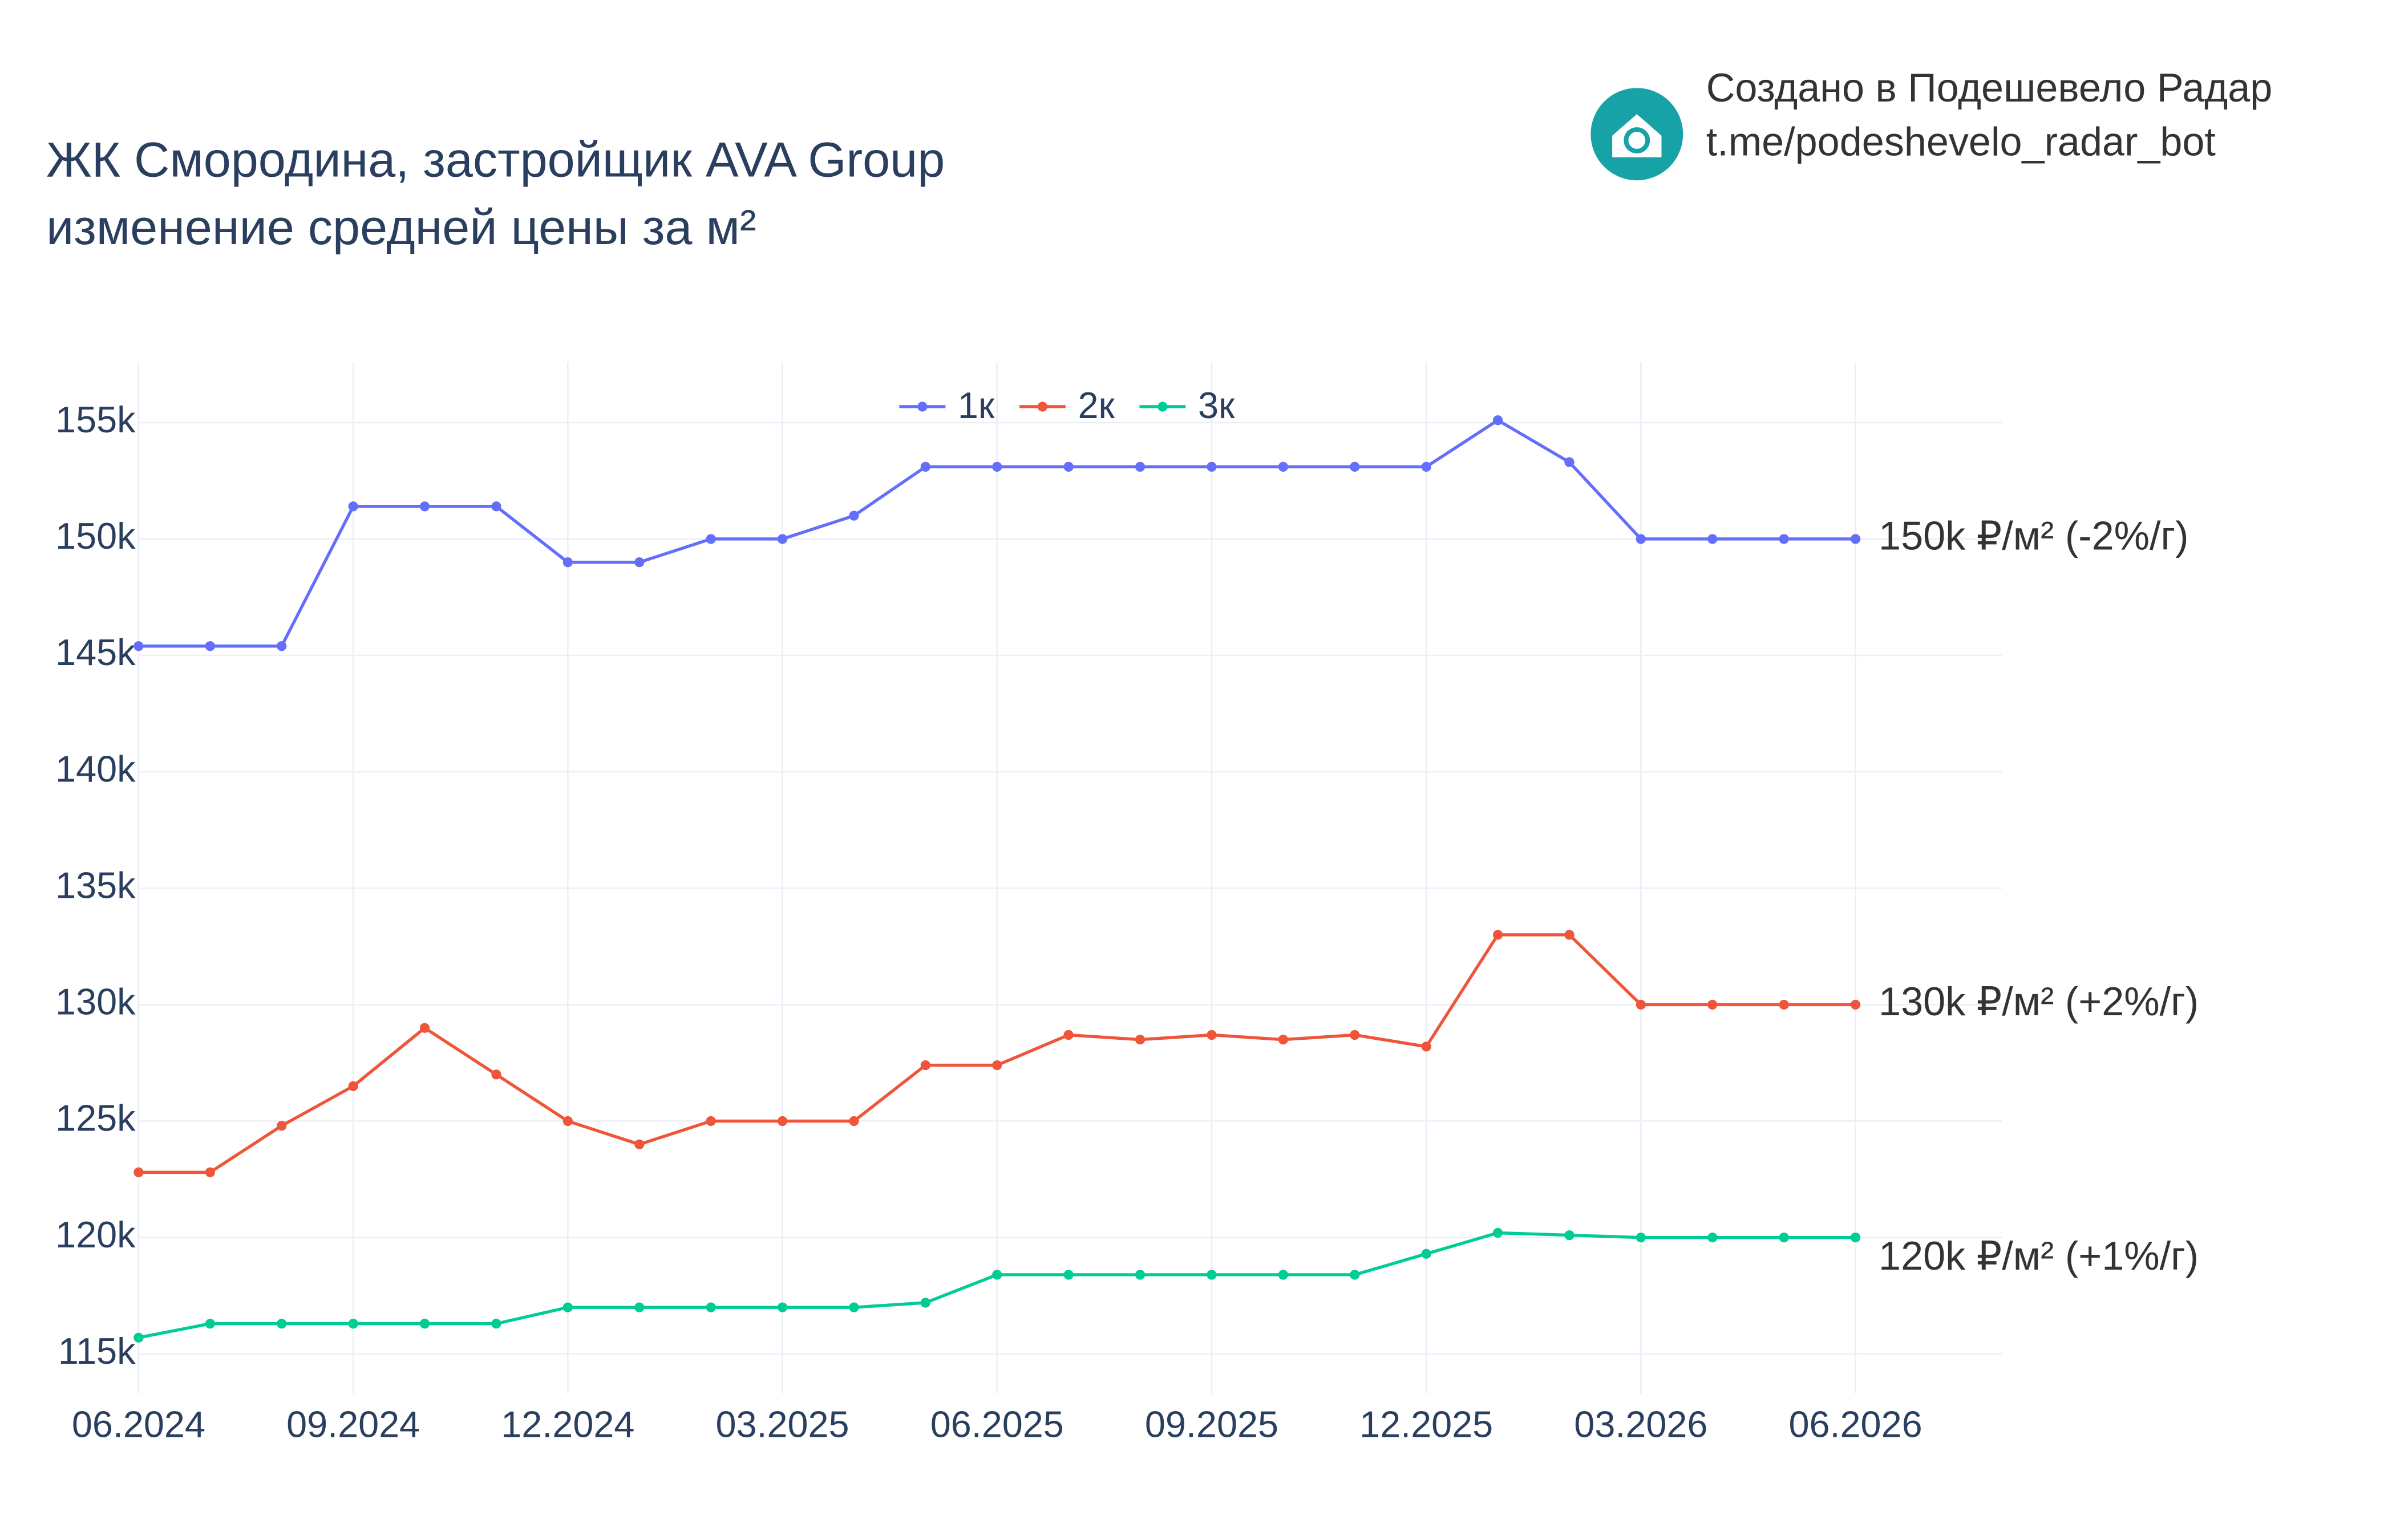 The image size is (2396, 1540). I want to click on legend: 1к 2к 3к, so click(1067, 405).